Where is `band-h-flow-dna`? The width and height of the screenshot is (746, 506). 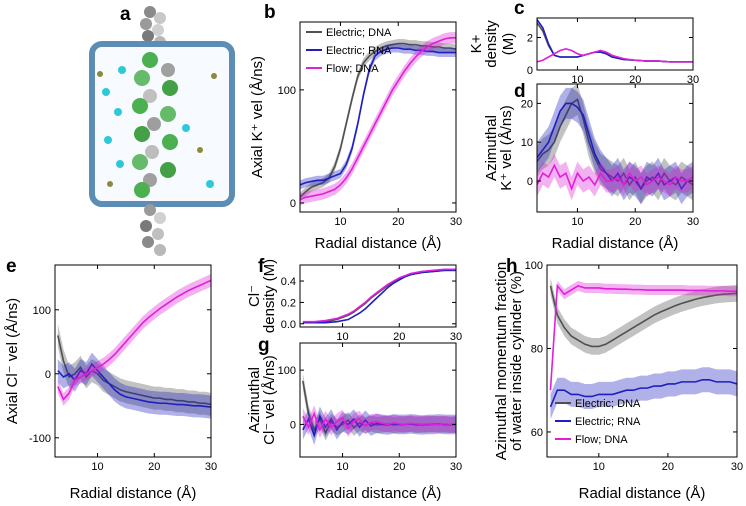 band-h-flow-dna is located at coordinates (643, 338).